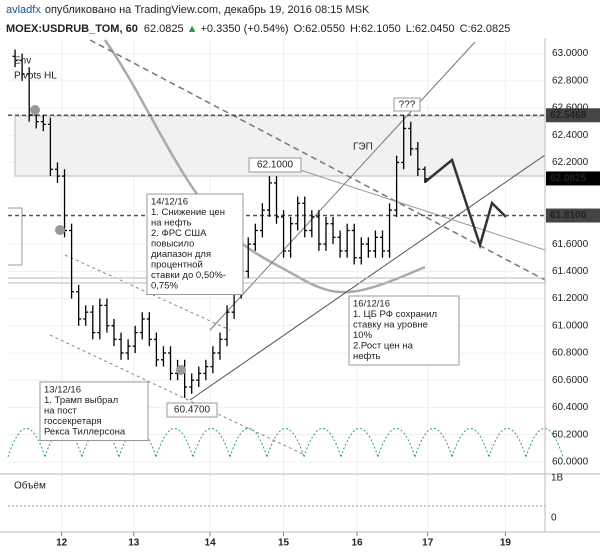 This screenshot has width=600, height=555. I want to click on note-line: Рекса Тиллерсона, so click(85, 432).